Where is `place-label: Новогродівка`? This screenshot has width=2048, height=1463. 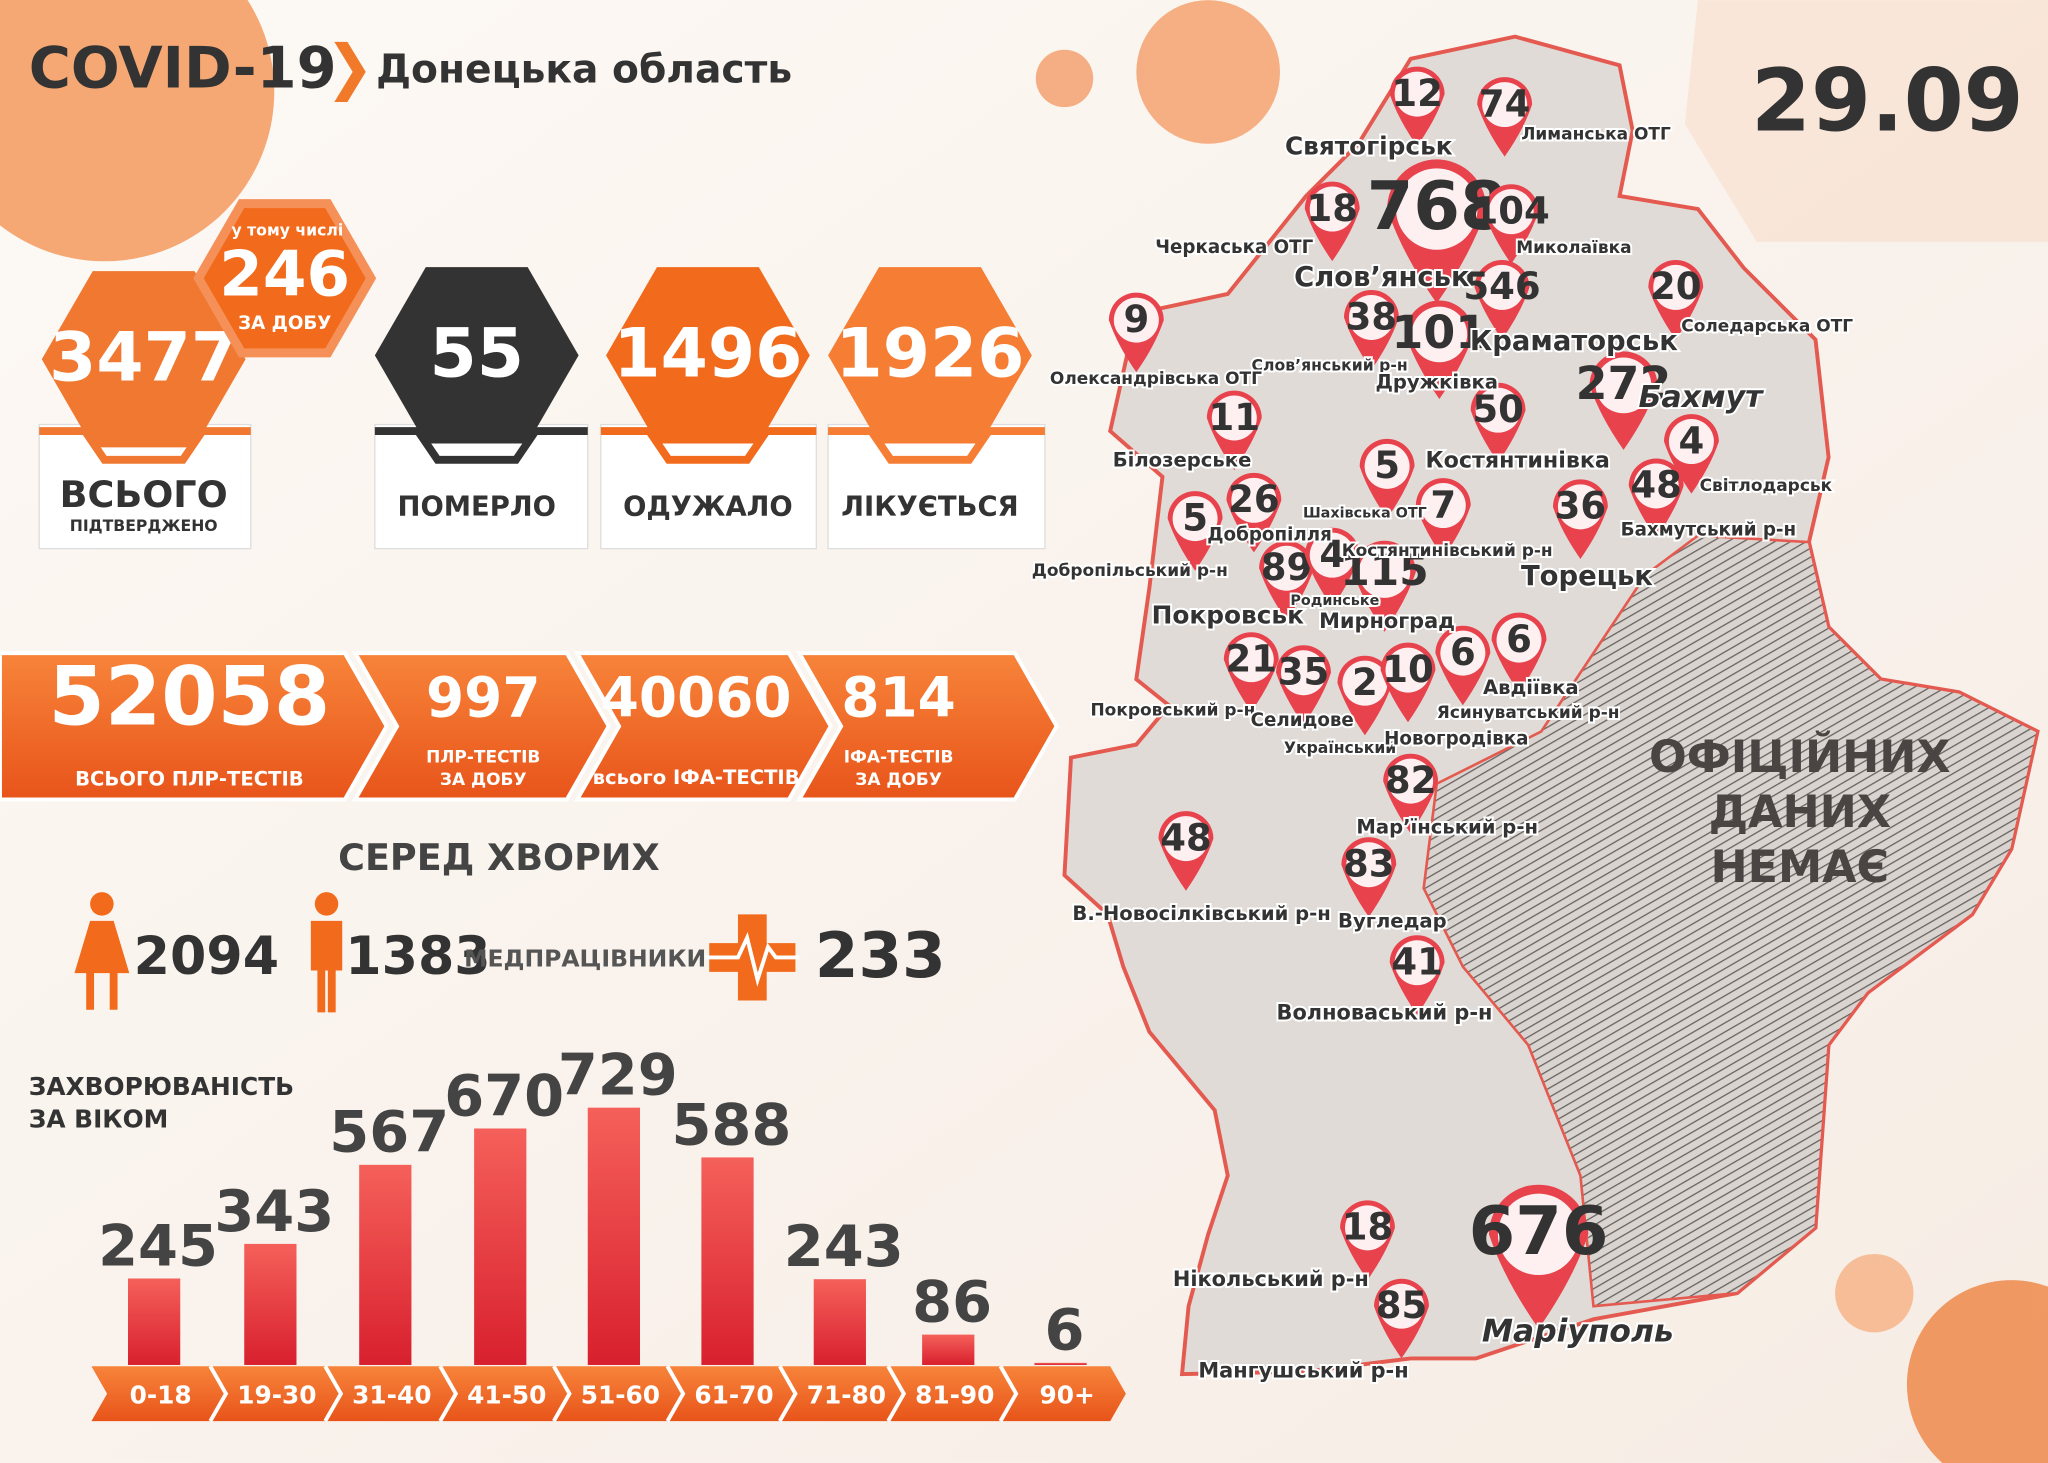 place-label: Новогродівка is located at coordinates (1456, 738).